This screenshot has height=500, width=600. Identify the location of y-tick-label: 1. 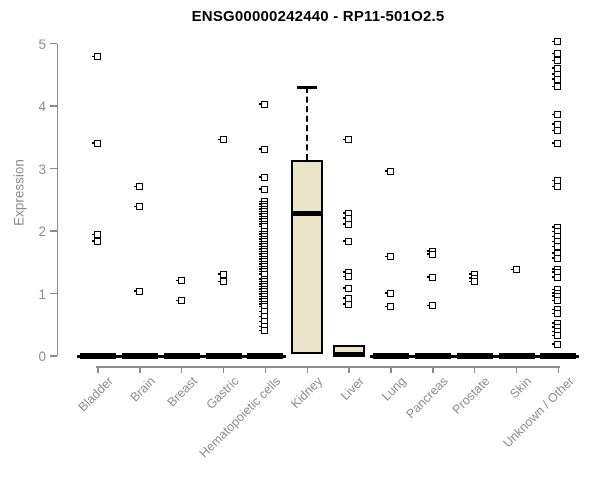
(42, 294).